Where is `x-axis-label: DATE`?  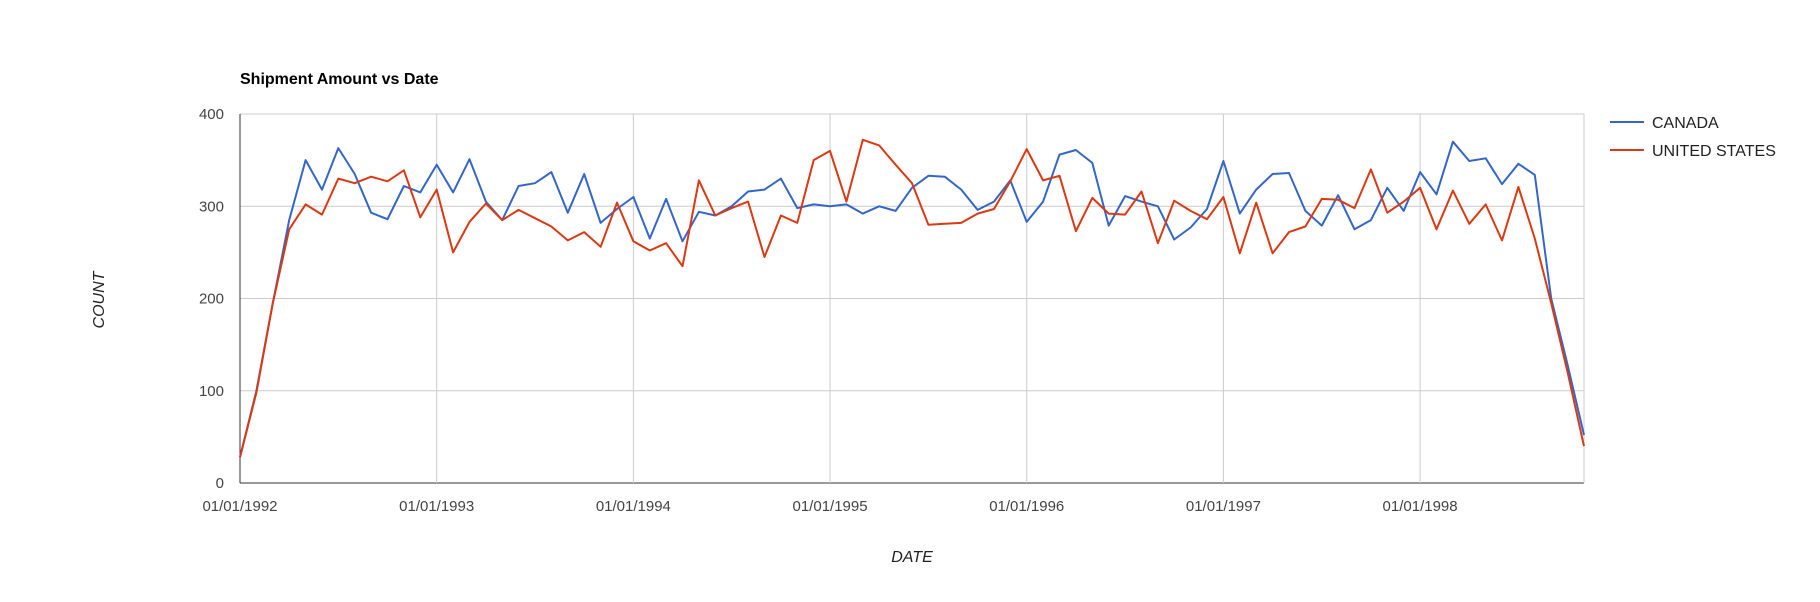 x-axis-label: DATE is located at coordinates (912, 557).